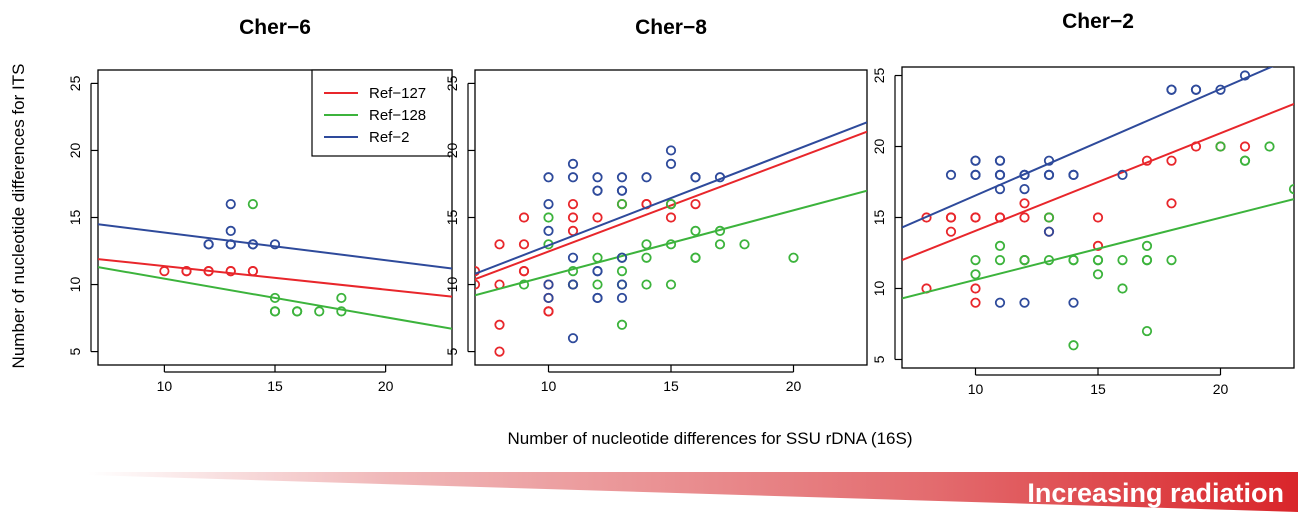 The width and height of the screenshot is (1301, 518). What do you see at coordinates (671, 27) in the screenshot?
I see `panel-title: Cher−8` at bounding box center [671, 27].